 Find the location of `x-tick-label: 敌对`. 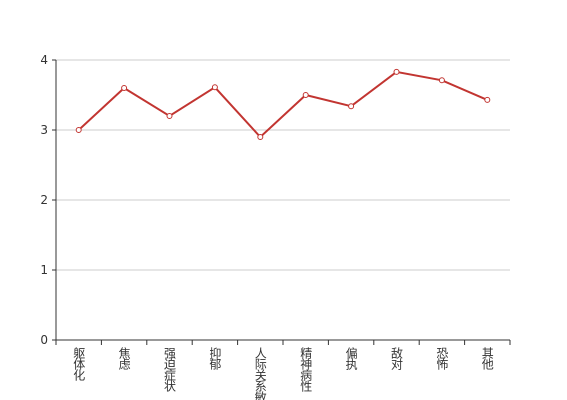

x-tick-label: 敌对 is located at coordinates (397, 358).